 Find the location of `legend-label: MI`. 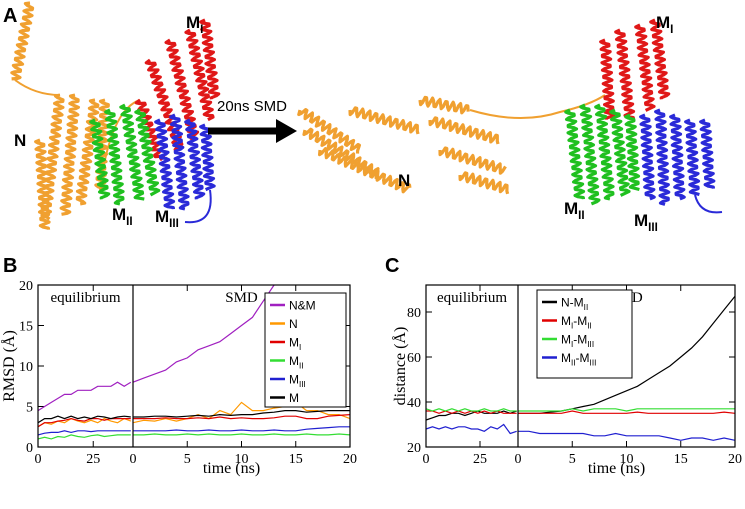

legend-label: MI is located at coordinates (295, 344).